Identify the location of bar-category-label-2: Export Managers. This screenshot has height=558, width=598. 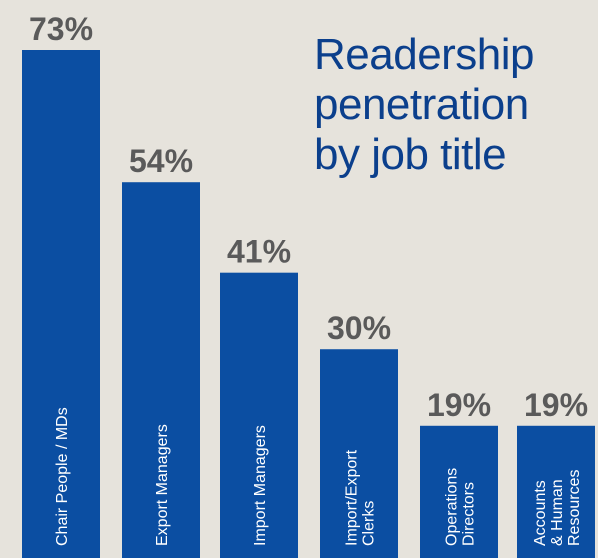
(162, 485).